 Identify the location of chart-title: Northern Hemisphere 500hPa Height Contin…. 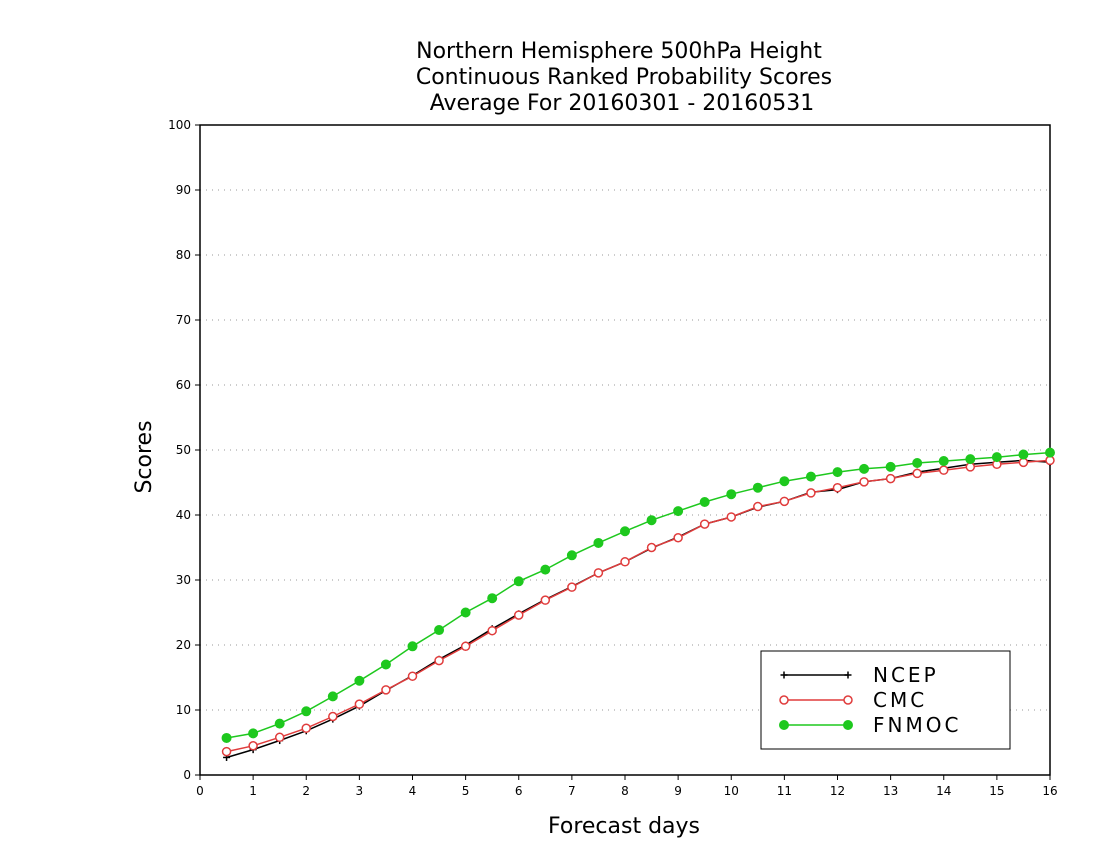
(624, 77).